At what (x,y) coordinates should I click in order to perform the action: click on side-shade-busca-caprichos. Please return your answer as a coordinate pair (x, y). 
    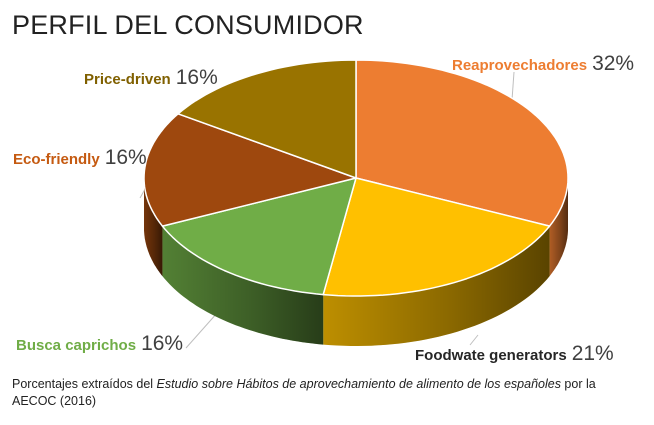
    Looking at the image, I should click on (243, 285).